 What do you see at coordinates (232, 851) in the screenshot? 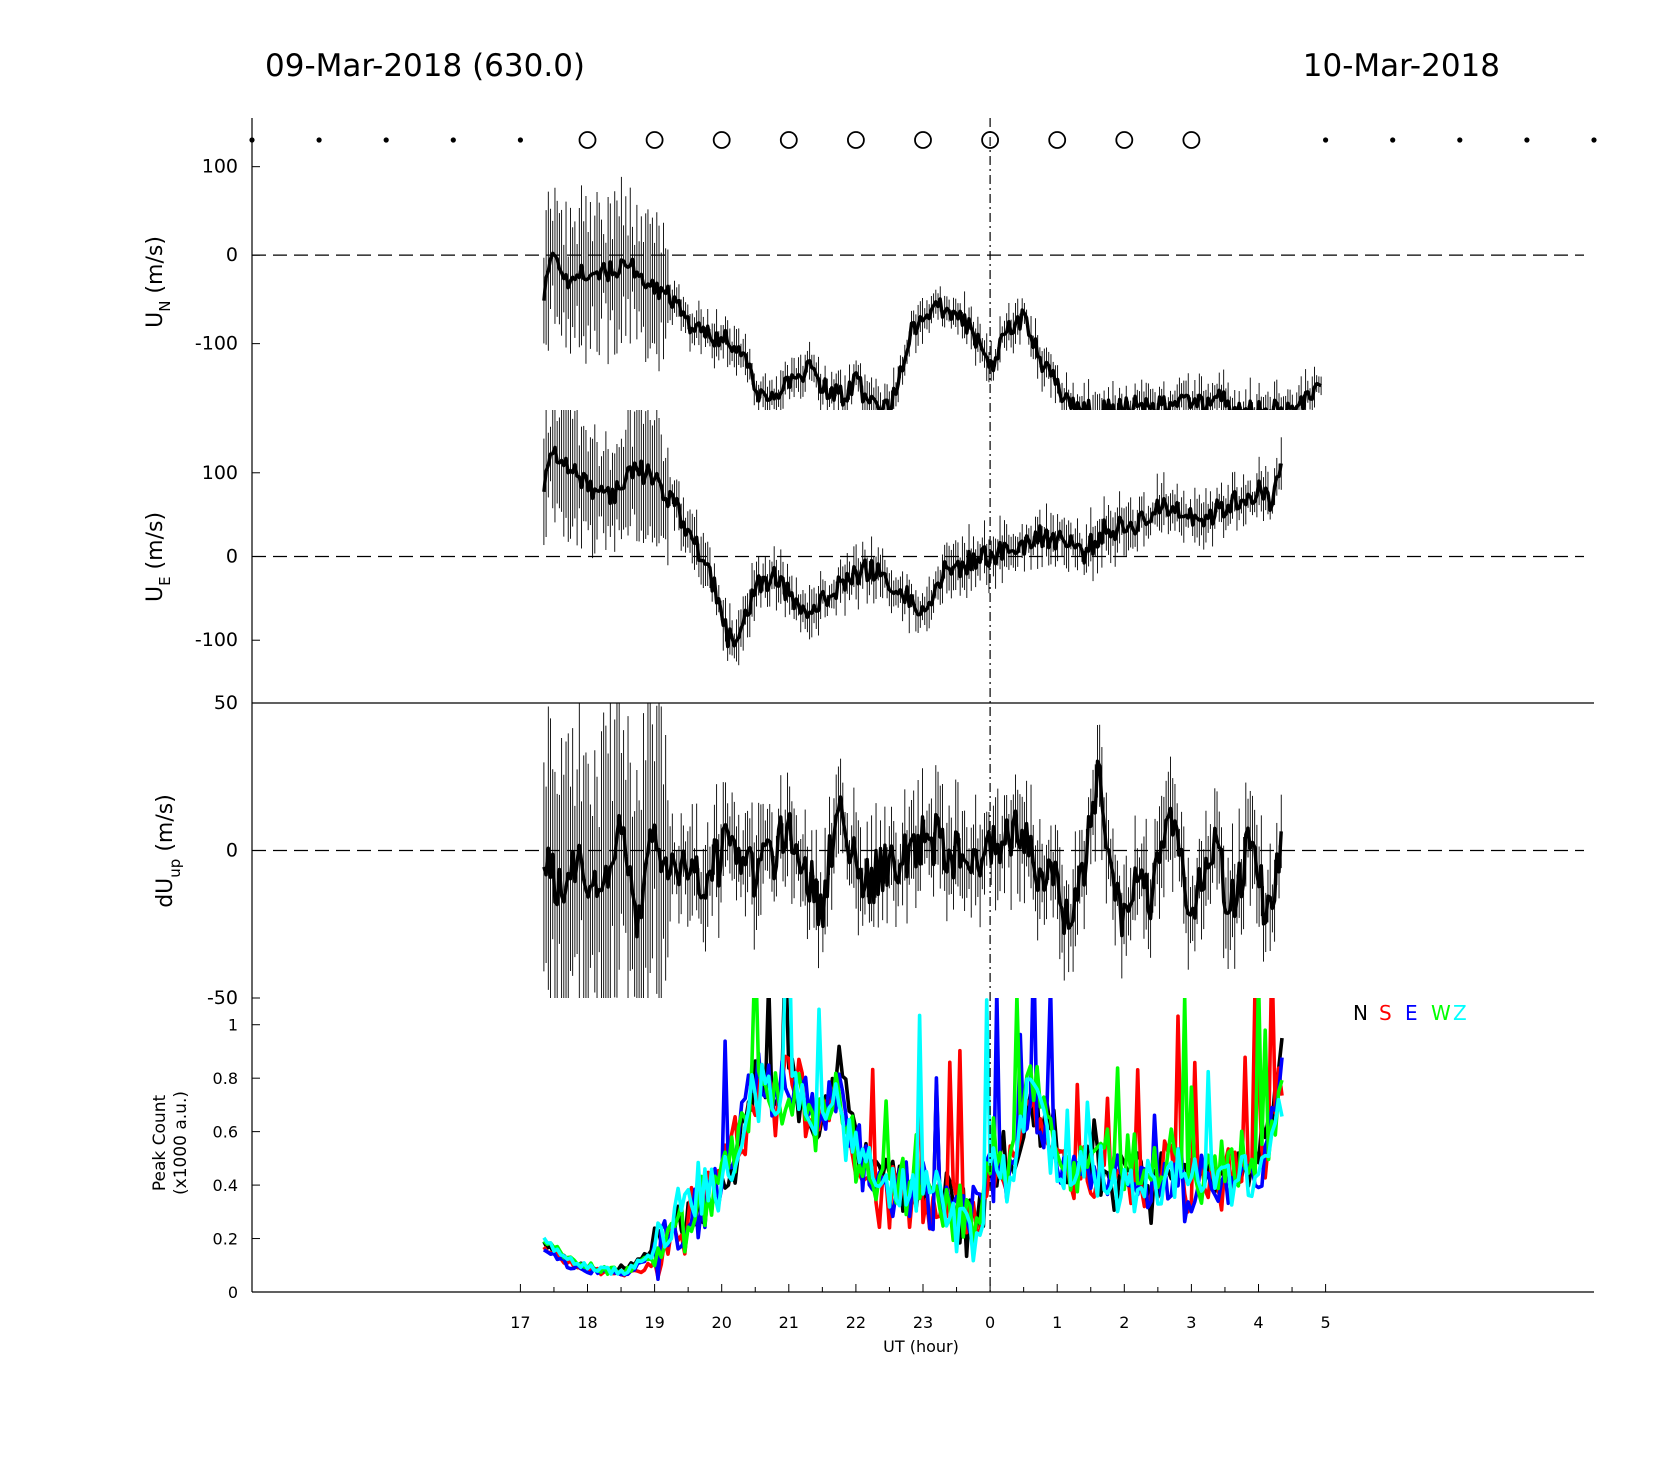
I see `y-tick-label-dup: 0` at bounding box center [232, 851].